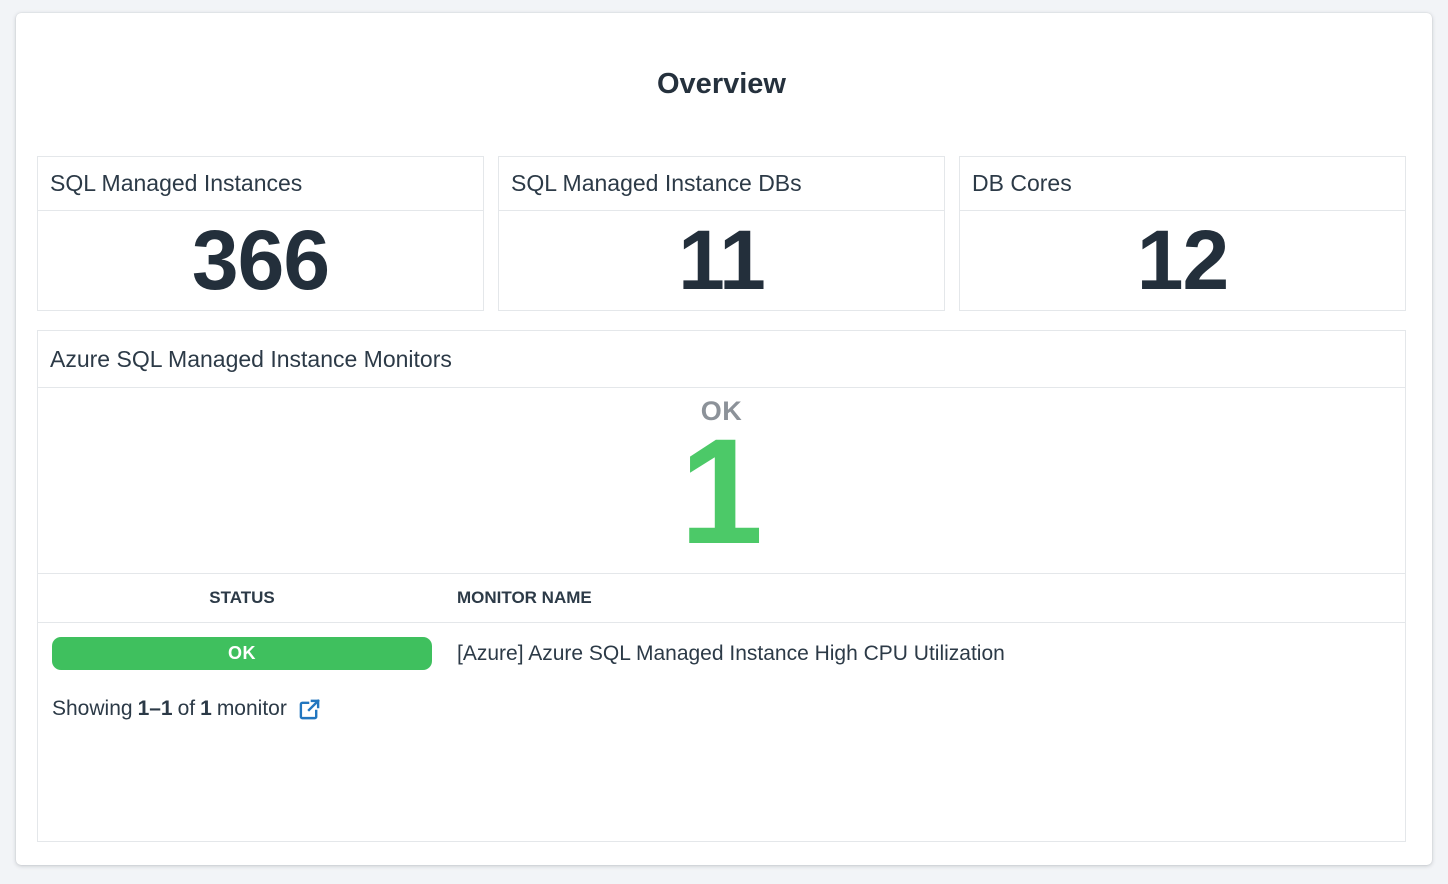 This screenshot has width=1448, height=884. Describe the element at coordinates (728, 709) in the screenshot. I see `monitor-count-footer: Showing 1–1 of 1 monitor` at that location.